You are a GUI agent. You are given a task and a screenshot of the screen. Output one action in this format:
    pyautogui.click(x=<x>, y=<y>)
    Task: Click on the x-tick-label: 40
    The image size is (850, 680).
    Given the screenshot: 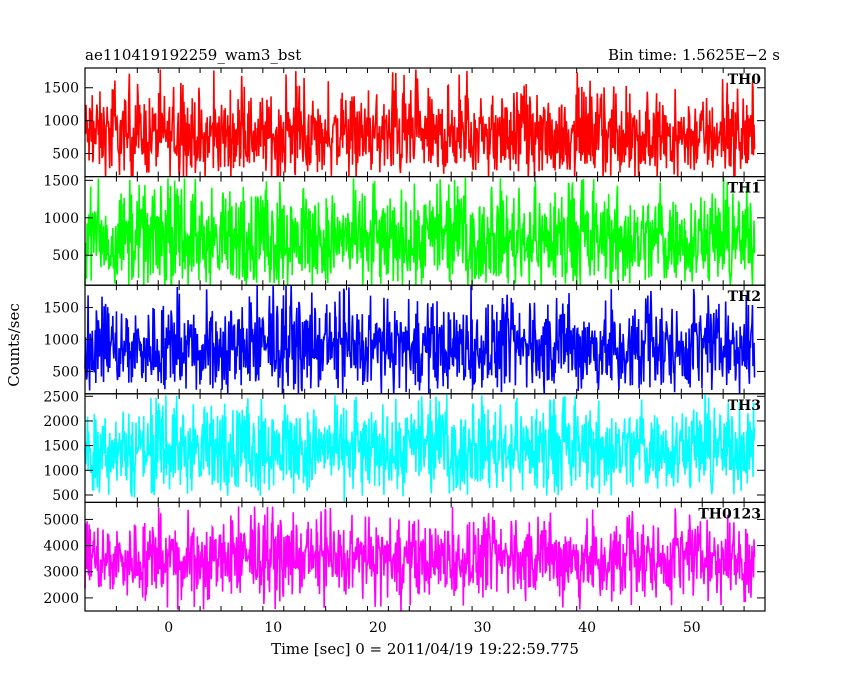 What is the action you would take?
    pyautogui.click(x=587, y=628)
    